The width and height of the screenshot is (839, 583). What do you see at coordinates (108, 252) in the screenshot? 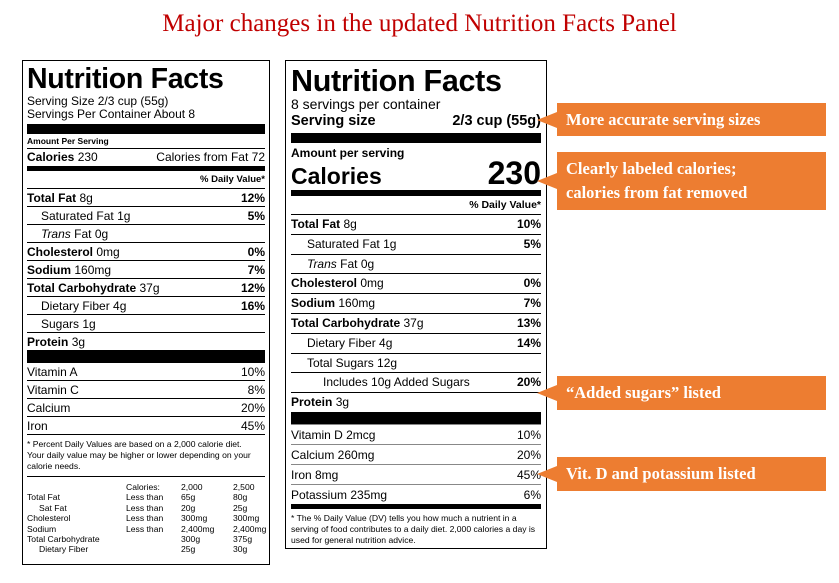
I see `nutrient-amount: 0mg` at bounding box center [108, 252].